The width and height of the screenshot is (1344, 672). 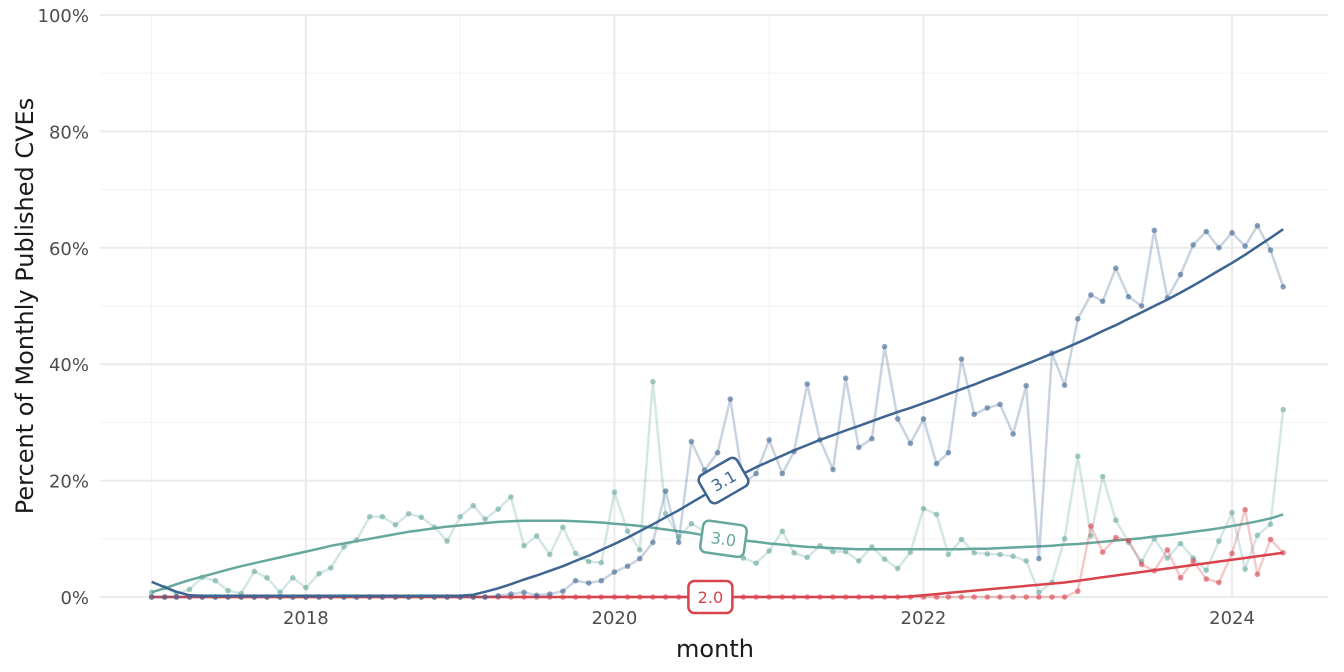 What do you see at coordinates (69, 132) in the screenshot?
I see `y-tick-label: 80%` at bounding box center [69, 132].